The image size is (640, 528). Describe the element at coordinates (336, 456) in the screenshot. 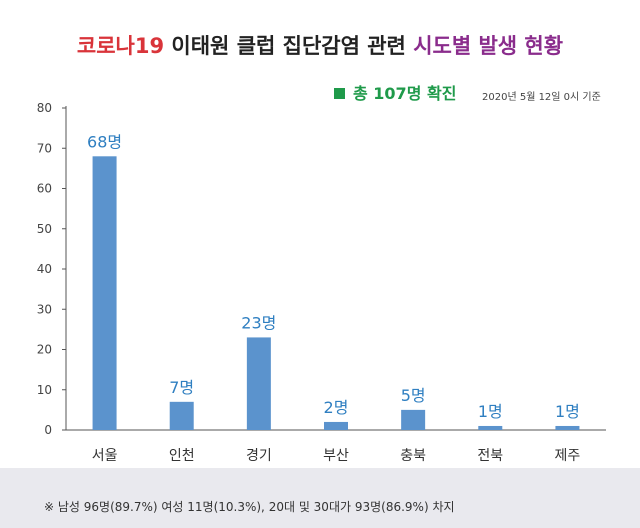

I see `x-tick-label: 부산` at that location.